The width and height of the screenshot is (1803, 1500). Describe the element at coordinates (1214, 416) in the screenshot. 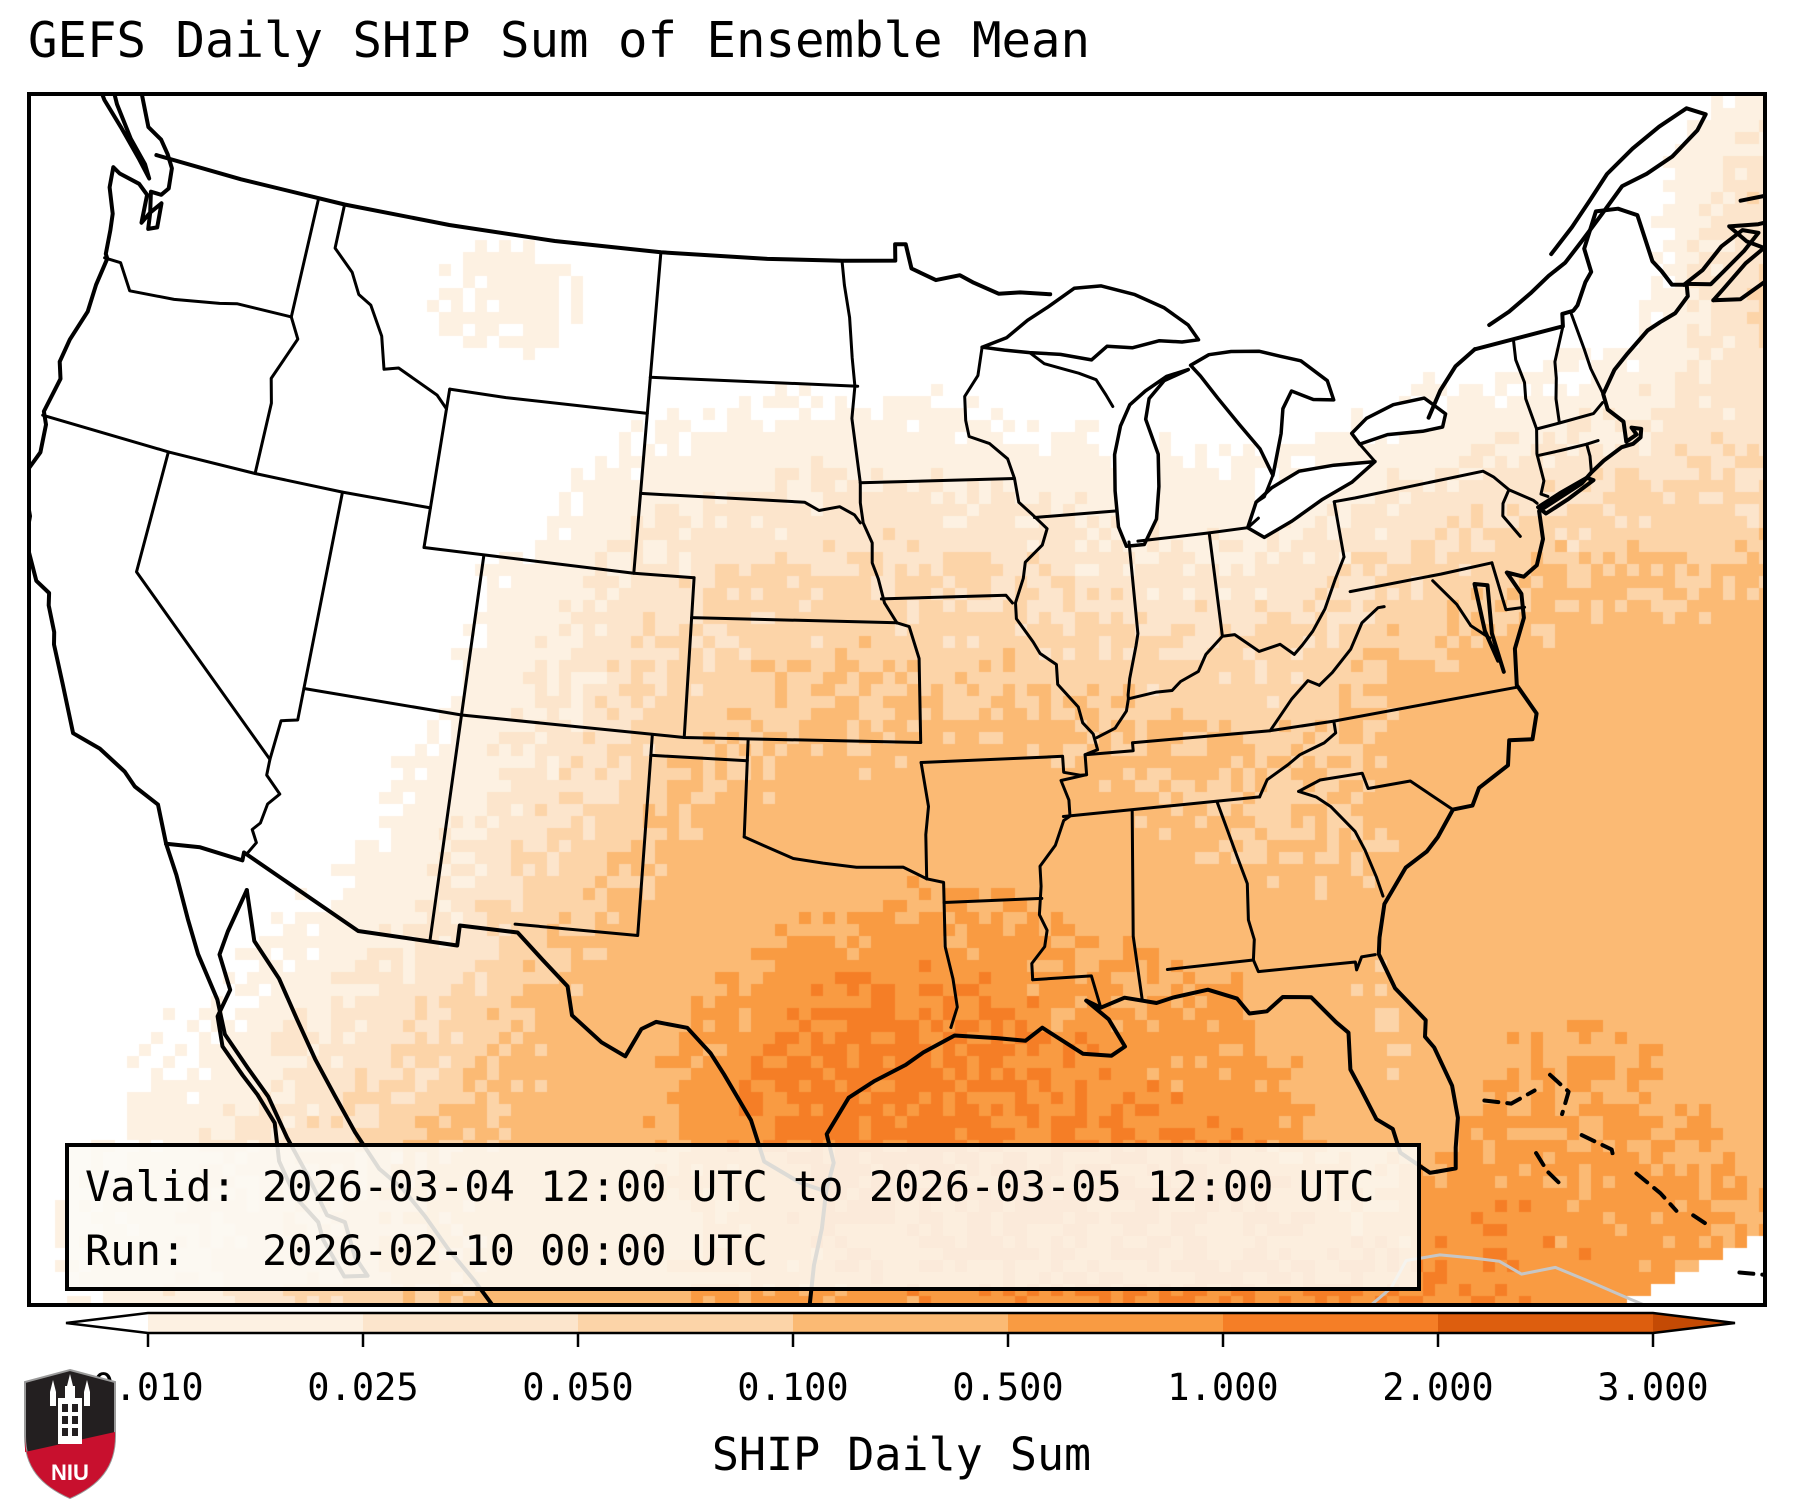

I see `great-lakes-layer` at that location.